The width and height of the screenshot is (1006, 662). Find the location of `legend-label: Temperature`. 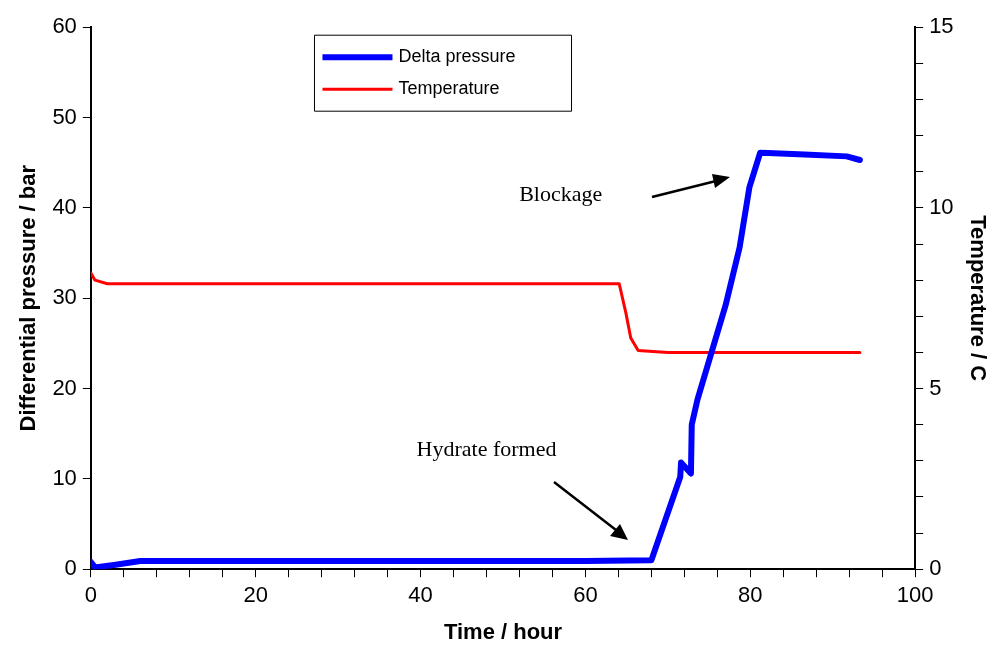

legend-label: Temperature is located at coordinates (449, 88).